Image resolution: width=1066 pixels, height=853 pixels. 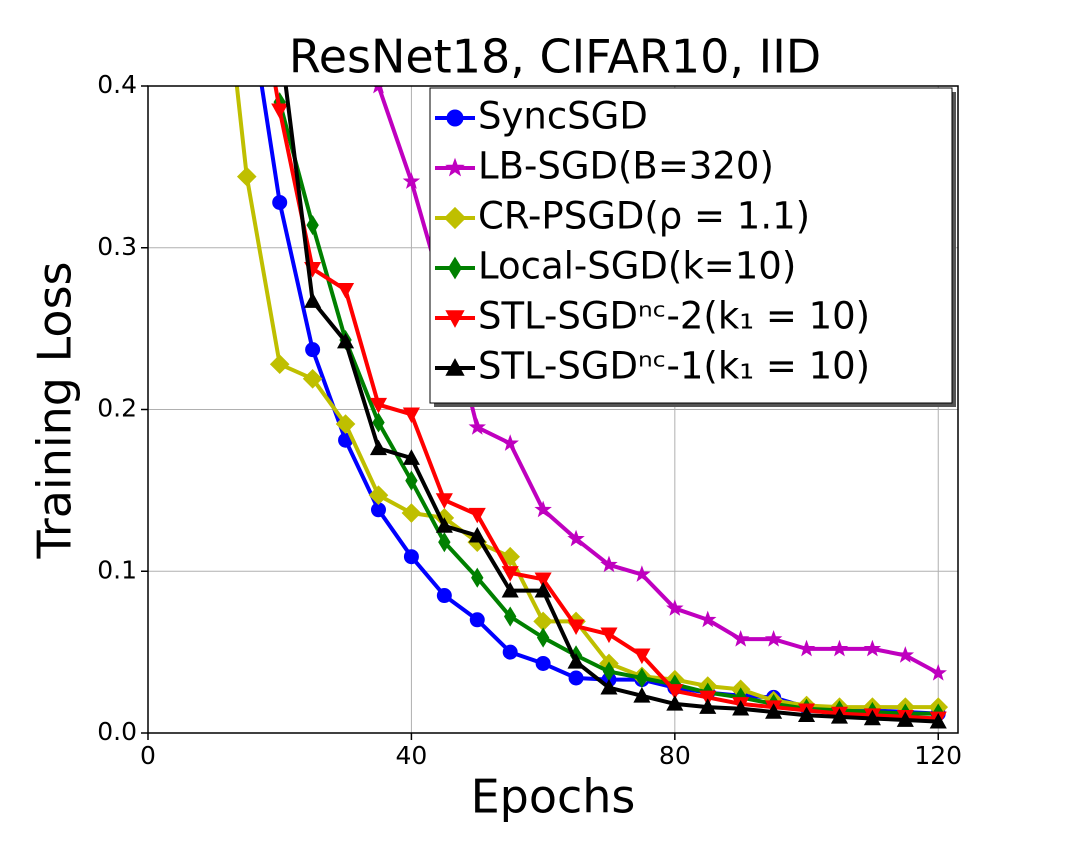 I want to click on y-tick-label: 0.3, so click(x=117, y=246).